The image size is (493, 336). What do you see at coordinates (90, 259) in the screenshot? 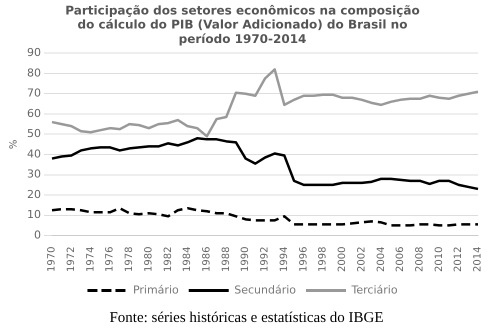
I see `x-tick-label: 1974` at bounding box center [90, 259].